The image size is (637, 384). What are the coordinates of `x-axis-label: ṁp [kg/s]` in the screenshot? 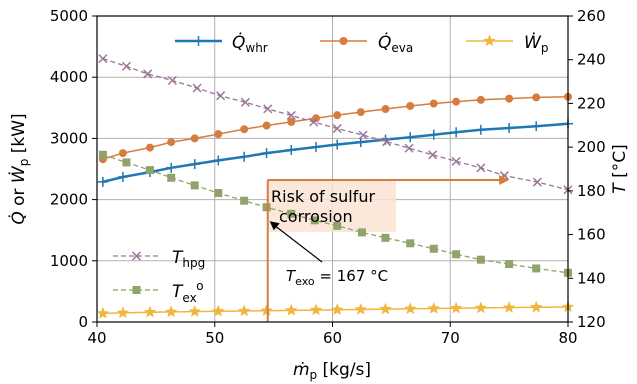 It's located at (332, 371).